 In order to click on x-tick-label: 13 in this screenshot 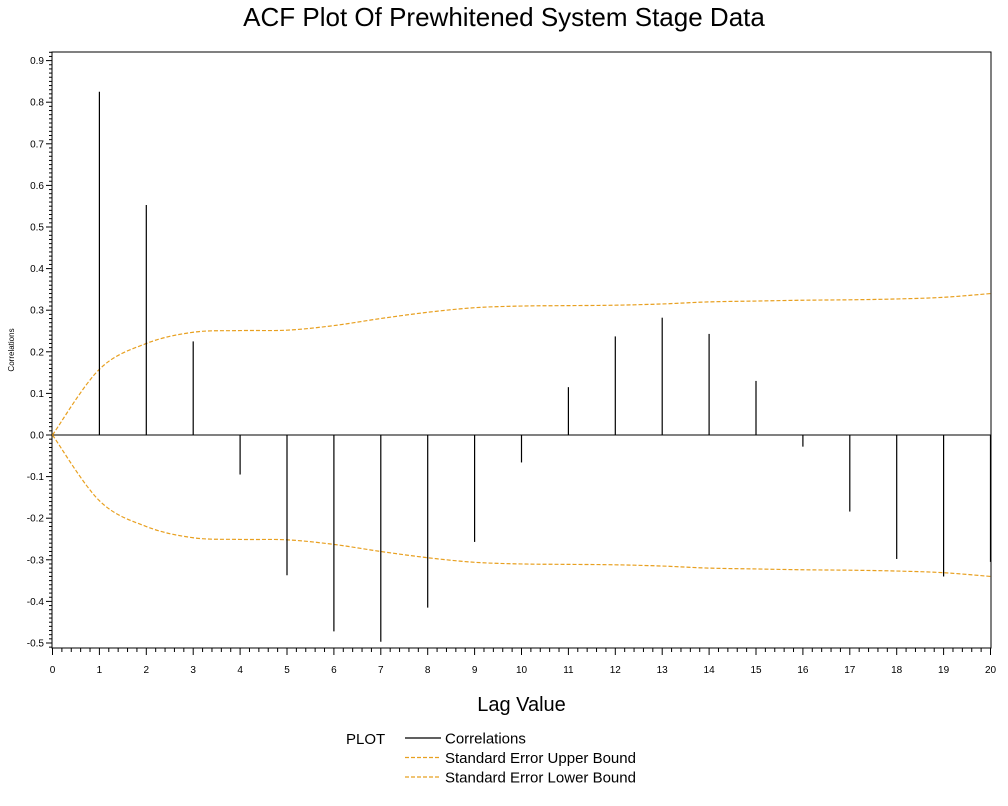, I will do `click(663, 670)`.